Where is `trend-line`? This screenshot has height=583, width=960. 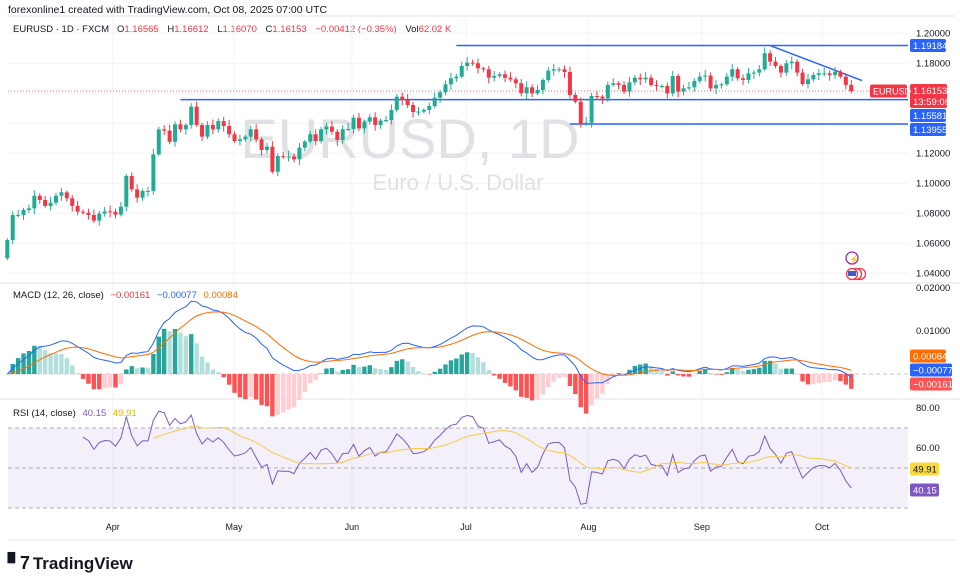
trend-line is located at coordinates (816, 63).